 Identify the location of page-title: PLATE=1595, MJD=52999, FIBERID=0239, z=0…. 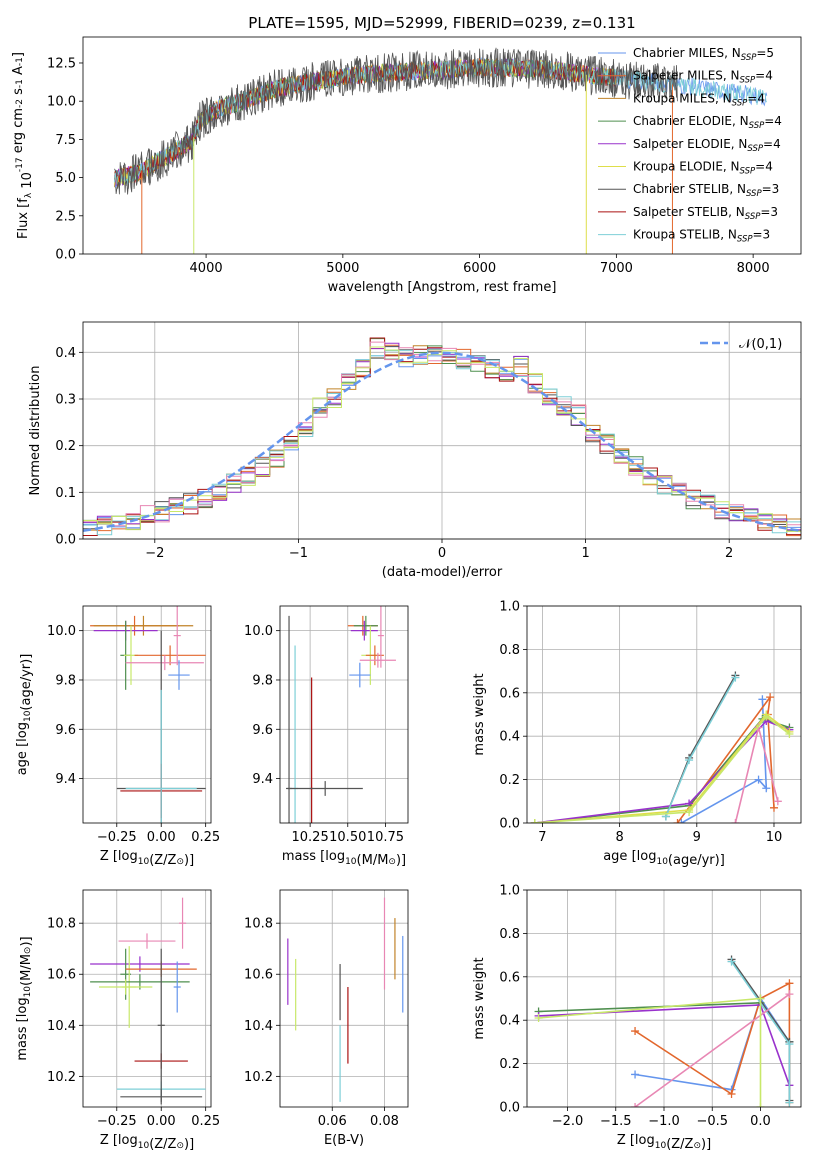
(441, 23).